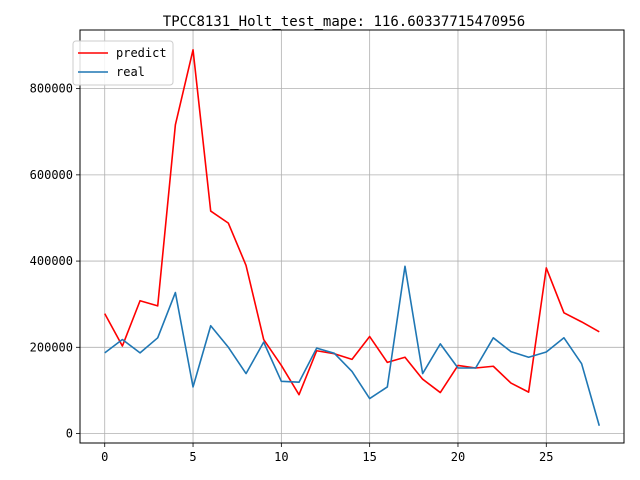 Image resolution: width=640 pixels, height=480 pixels. What do you see at coordinates (192, 457) in the screenshot?
I see `x-tick-label: 5` at bounding box center [192, 457].